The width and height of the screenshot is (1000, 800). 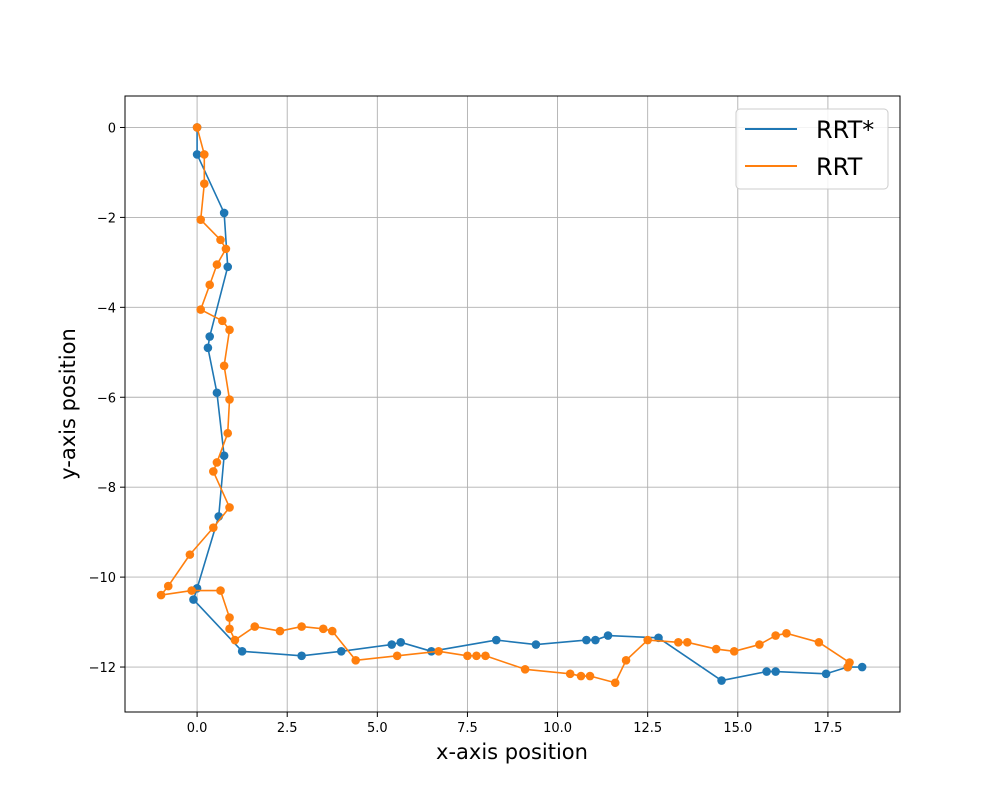 I want to click on x-tick-label: 17.5, so click(x=827, y=728).